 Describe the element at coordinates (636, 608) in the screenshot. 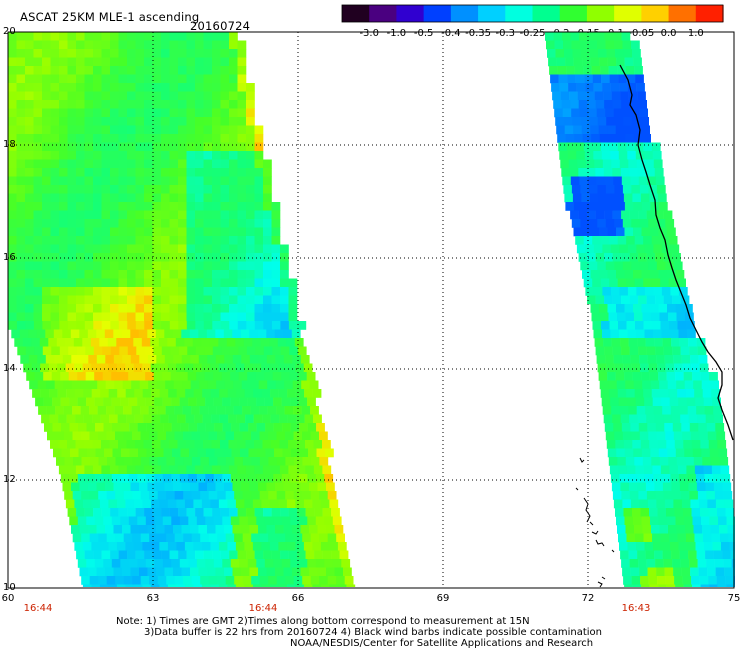

I see `pass-time-label: 16:43` at that location.